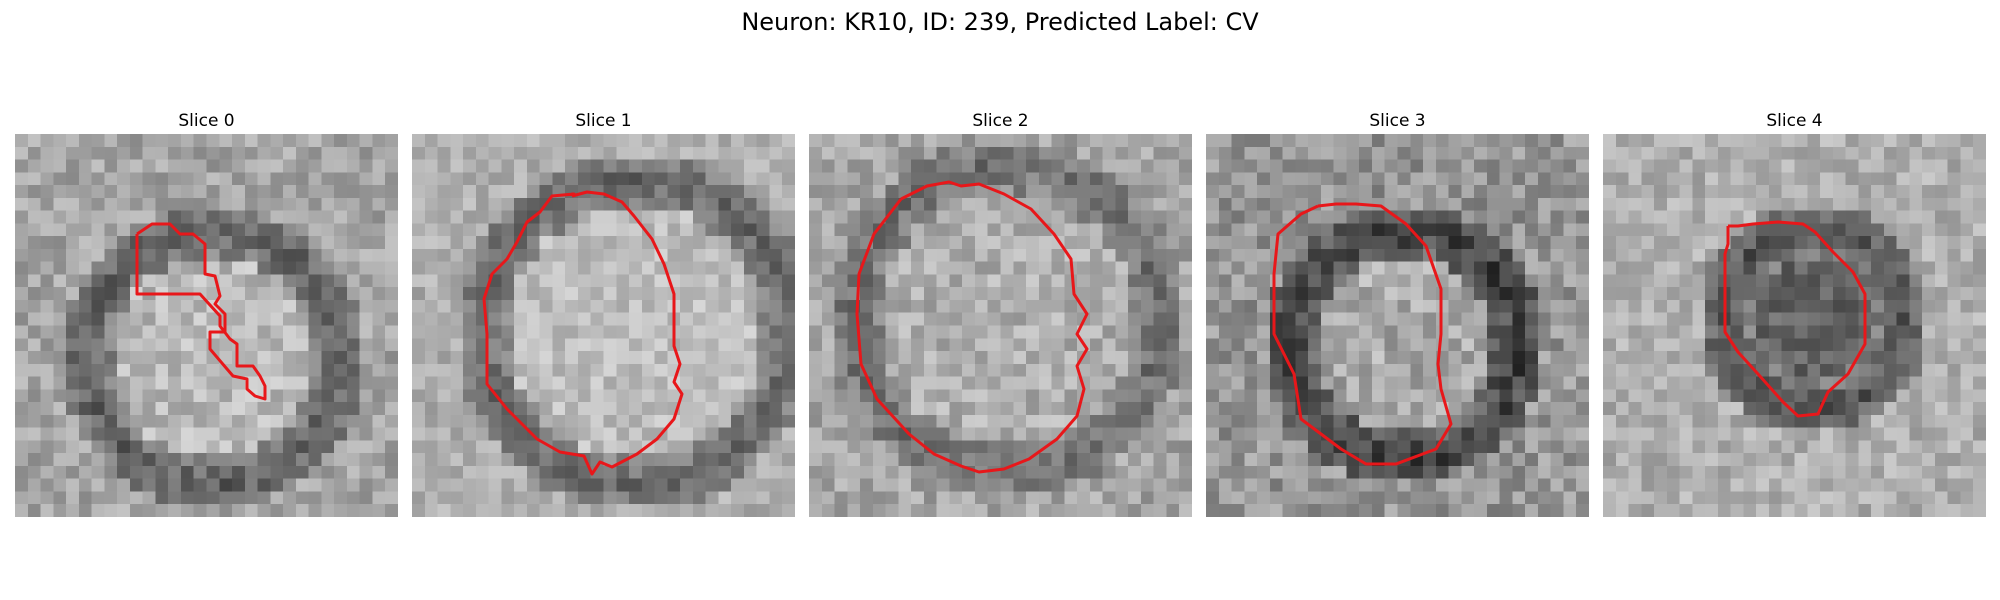 The width and height of the screenshot is (2000, 600). I want to click on slice-title: Slice 1, so click(603, 121).